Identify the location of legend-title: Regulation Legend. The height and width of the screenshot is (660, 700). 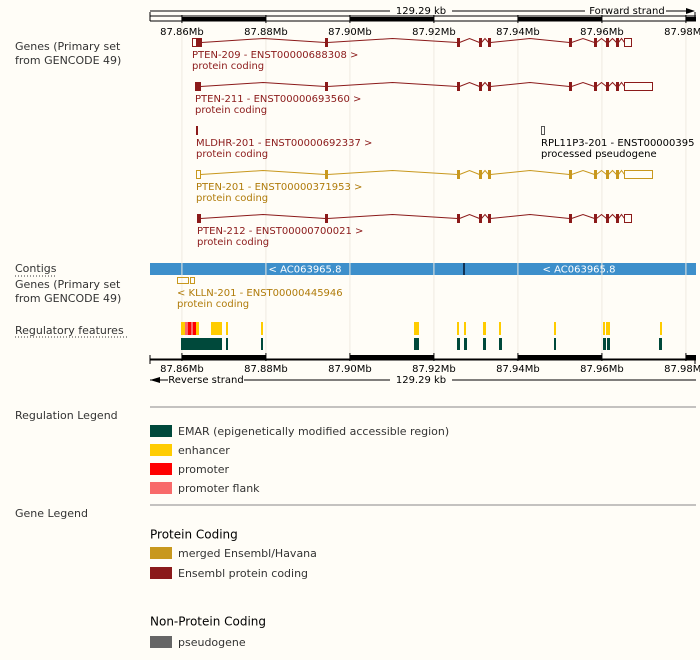
(66, 415).